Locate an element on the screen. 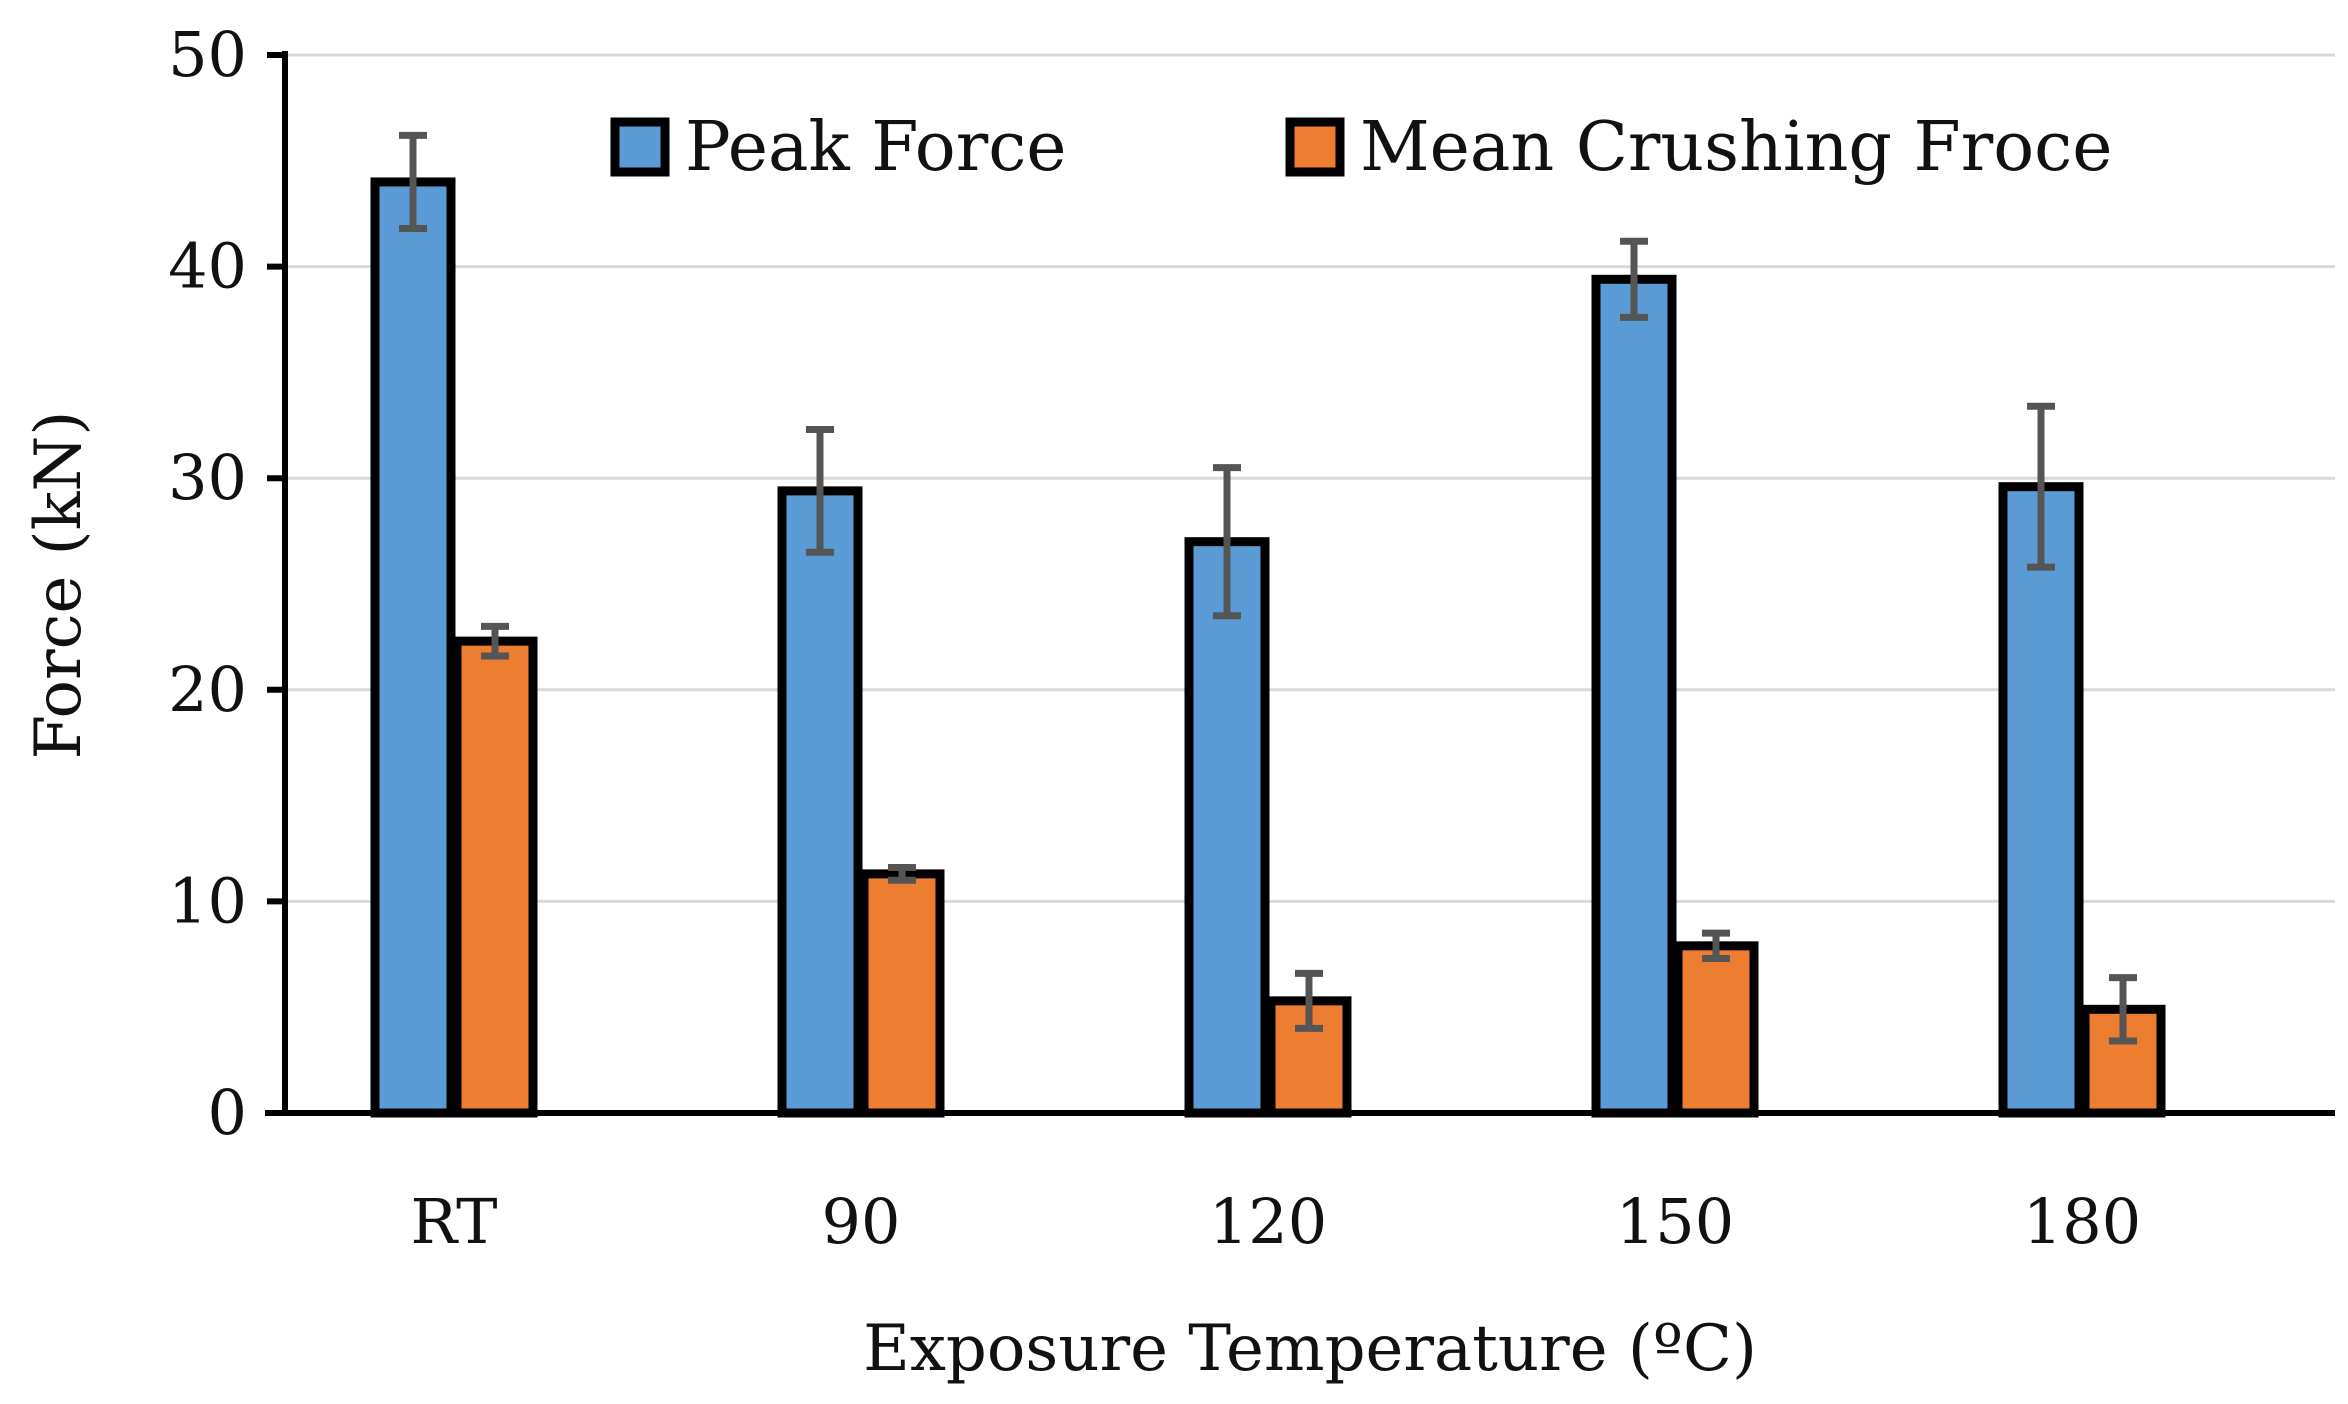  y-tick-labels: 0 10 20 30 40 50 is located at coordinates (207, 583).